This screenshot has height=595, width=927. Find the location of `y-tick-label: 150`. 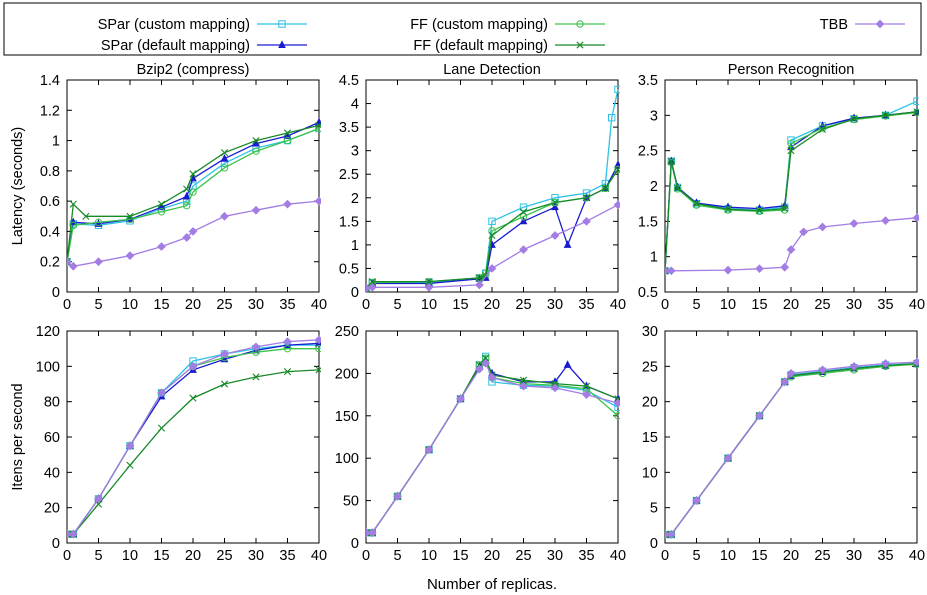

y-tick-label: 150 is located at coordinates (347, 417).